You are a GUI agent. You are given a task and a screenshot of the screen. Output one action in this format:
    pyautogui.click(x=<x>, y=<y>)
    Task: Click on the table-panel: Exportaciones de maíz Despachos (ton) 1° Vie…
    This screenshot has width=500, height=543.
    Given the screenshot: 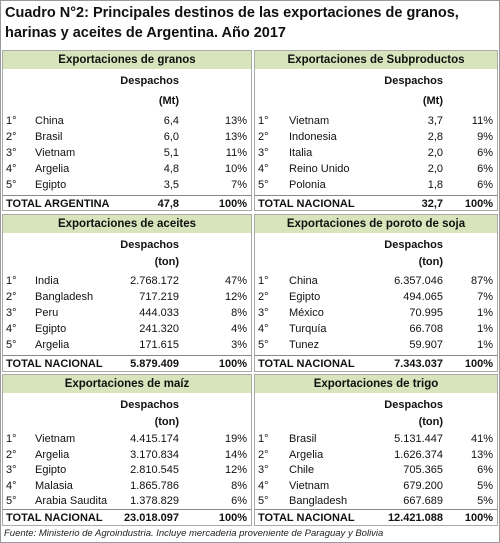 What is the action you would take?
    pyautogui.click(x=127, y=450)
    